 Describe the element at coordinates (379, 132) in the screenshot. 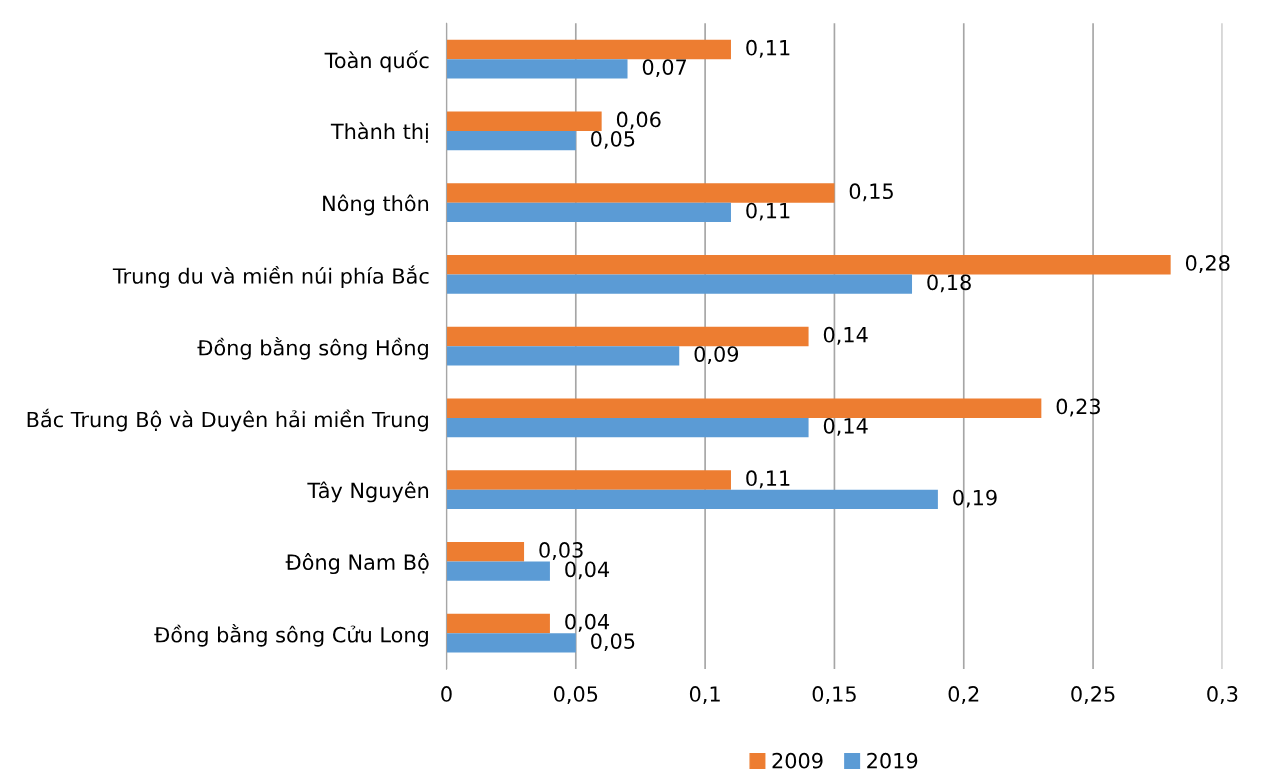

I see `y-tick-label: Thành thị` at that location.